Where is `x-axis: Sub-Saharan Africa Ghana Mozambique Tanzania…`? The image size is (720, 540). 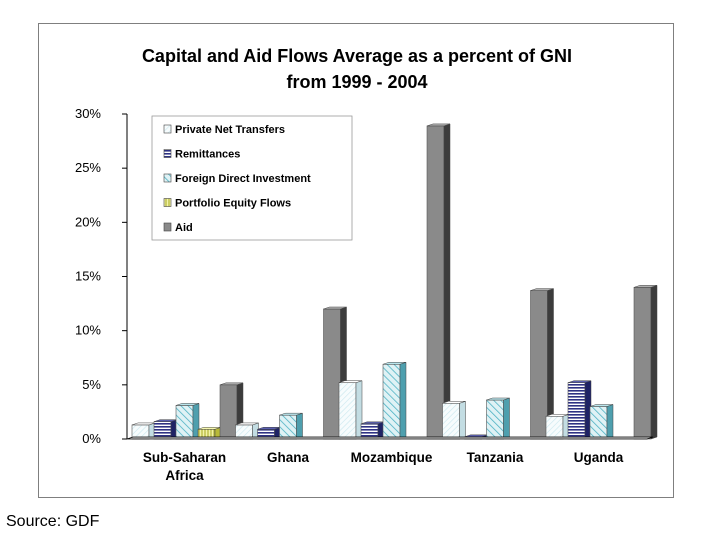 x-axis: Sub-Saharan Africa Ghana Mozambique Tanzania… is located at coordinates (390, 459).